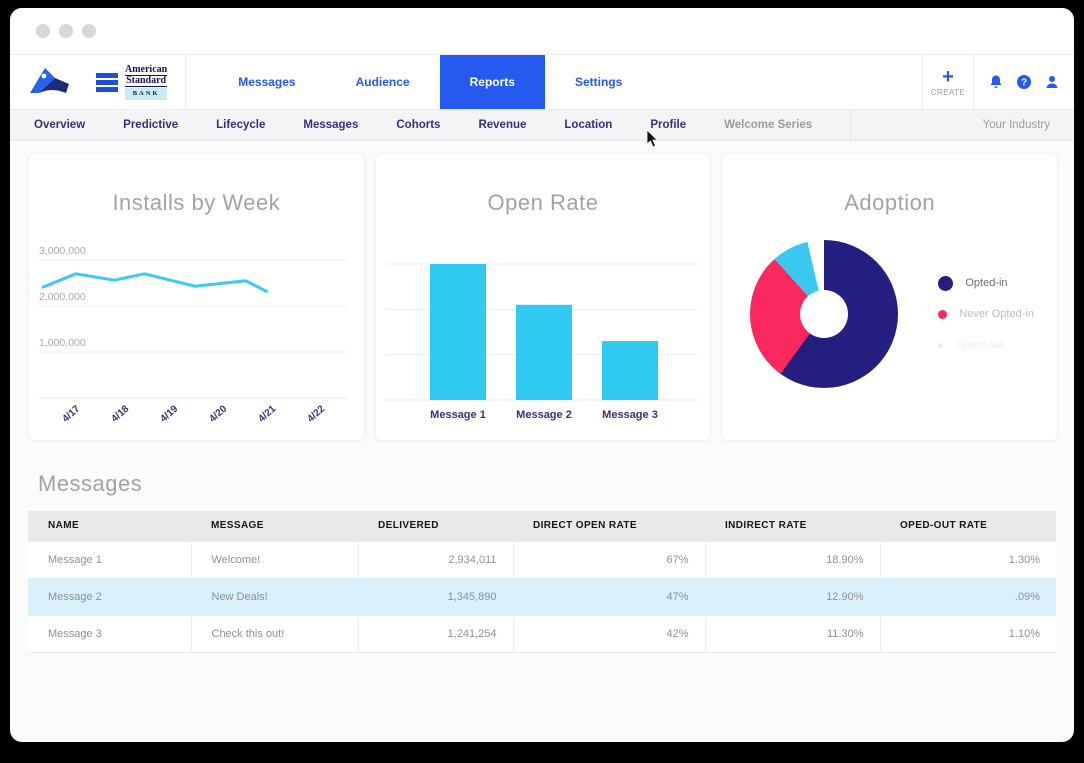 The image size is (1084, 763). I want to click on adoption-donut-chart, so click(824, 314).